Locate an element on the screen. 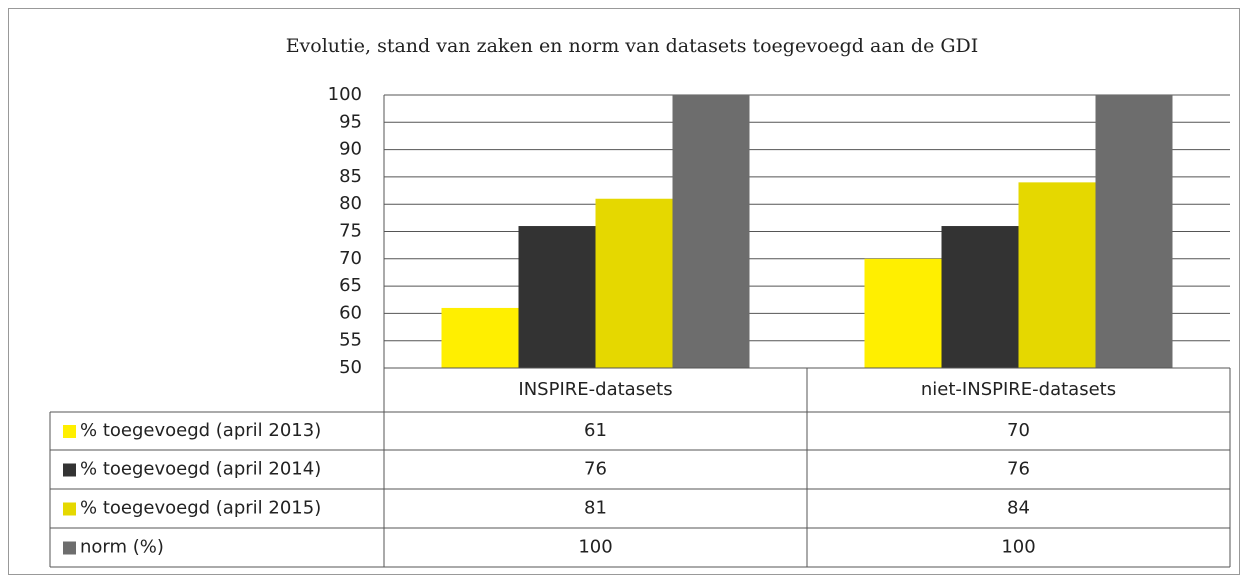 This screenshot has width=1248, height=581. y-tick-label: 50 is located at coordinates (350, 367).